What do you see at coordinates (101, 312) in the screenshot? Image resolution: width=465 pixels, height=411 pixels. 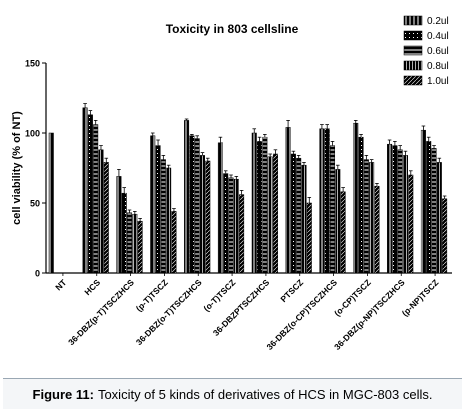 I see `x-tick-label: 36-DBZ(p-T)TSCZHCS` at bounding box center [101, 312].